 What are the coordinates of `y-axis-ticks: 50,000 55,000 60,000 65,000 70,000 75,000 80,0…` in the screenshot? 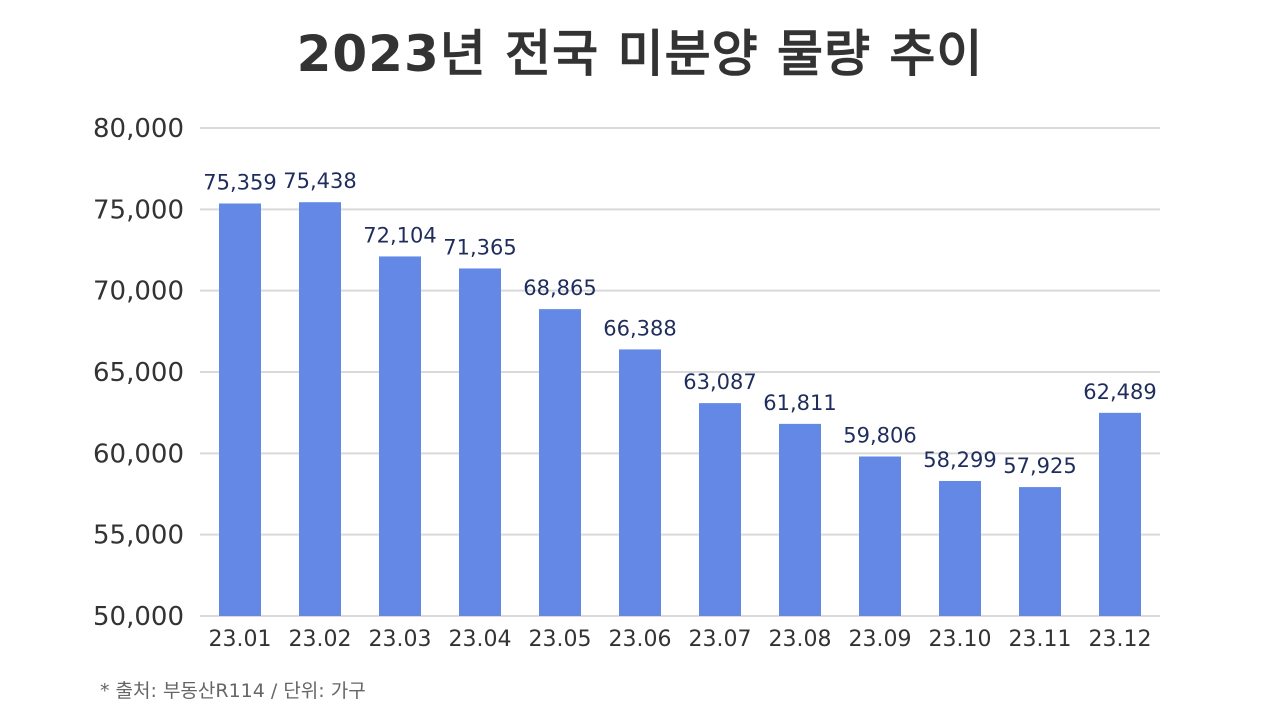 It's located at (138, 373).